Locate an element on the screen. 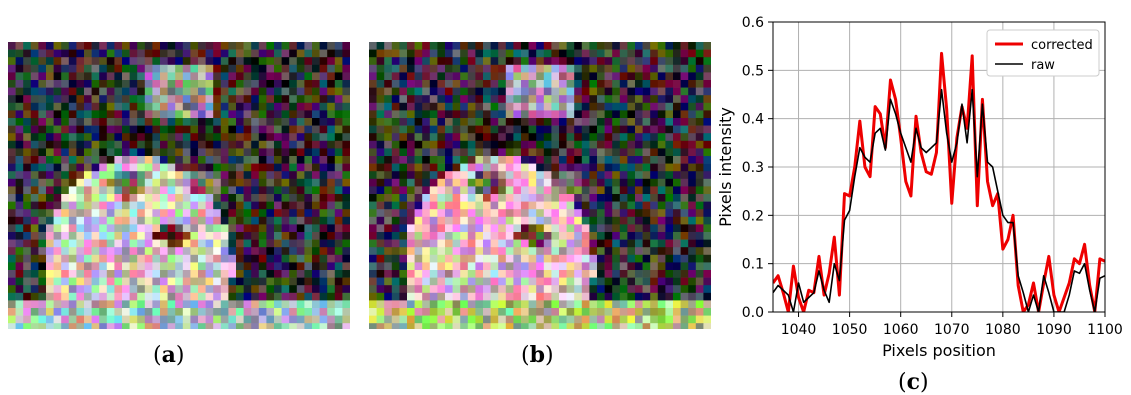  y-axis-label: Pixels intensity is located at coordinates (725, 167).